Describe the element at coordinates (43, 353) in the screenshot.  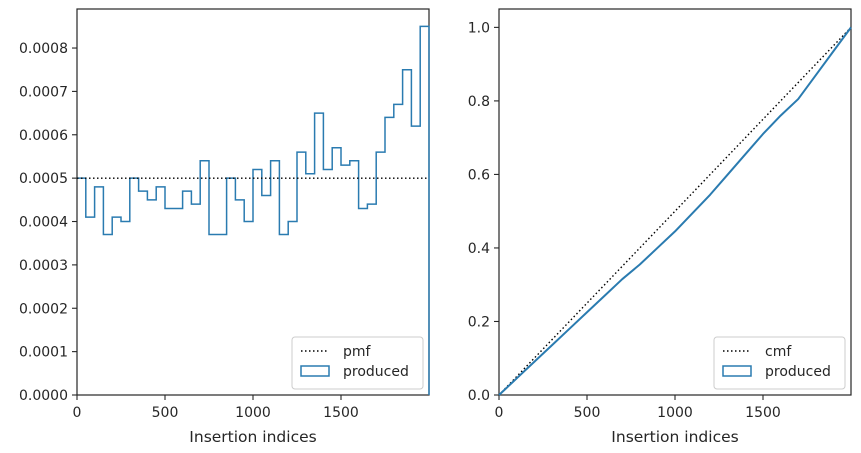
I see `y-tick-label: 0.0001` at that location.